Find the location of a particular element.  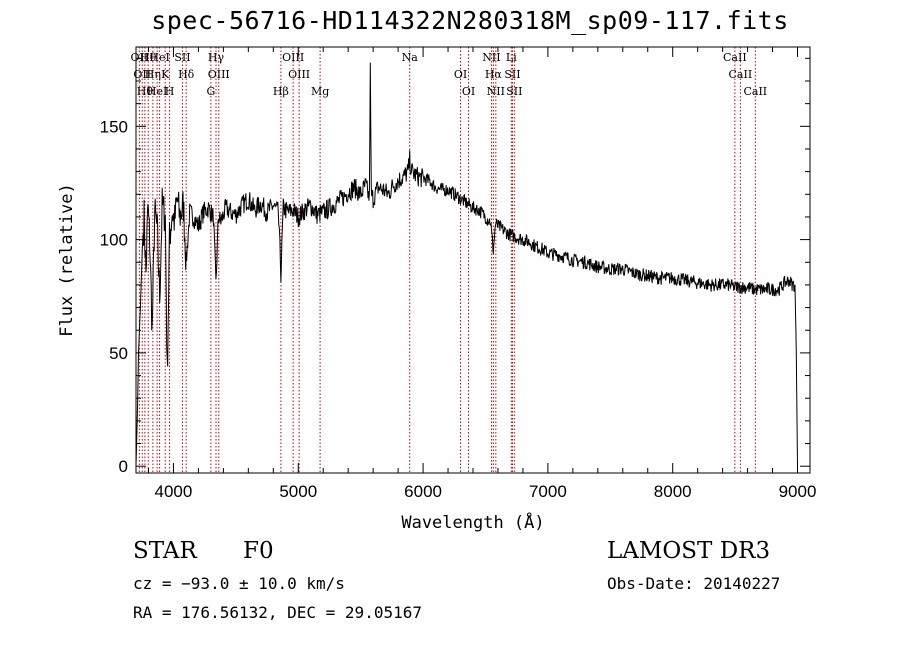

line-marker-label: Hα is located at coordinates (494, 74).